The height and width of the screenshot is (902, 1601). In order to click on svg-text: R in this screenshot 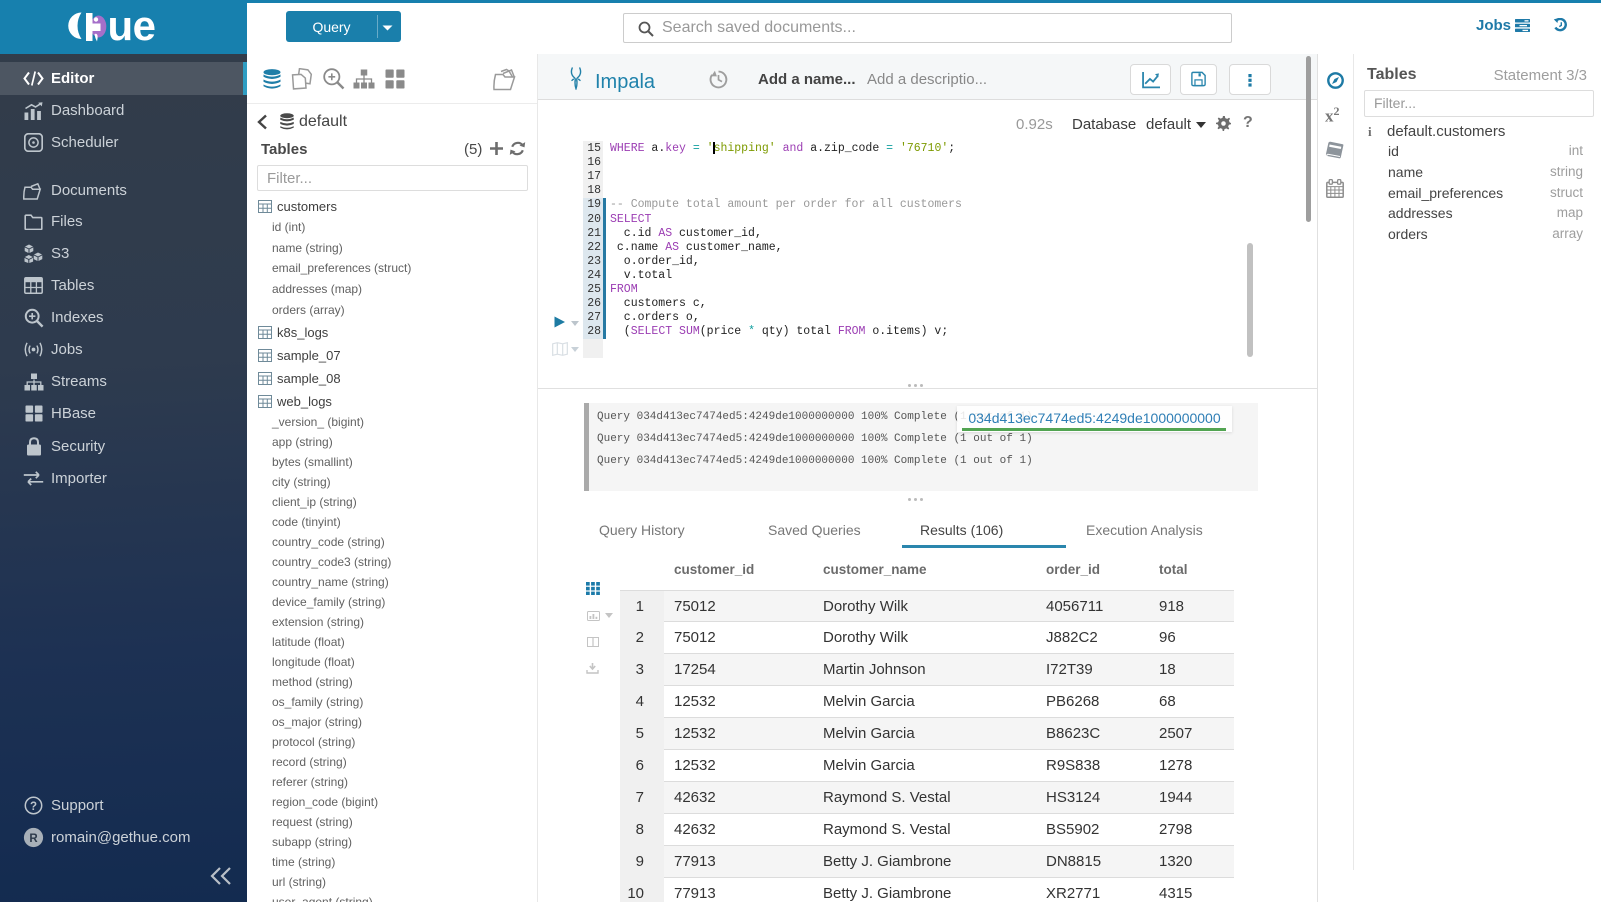, I will do `click(33, 839)`.